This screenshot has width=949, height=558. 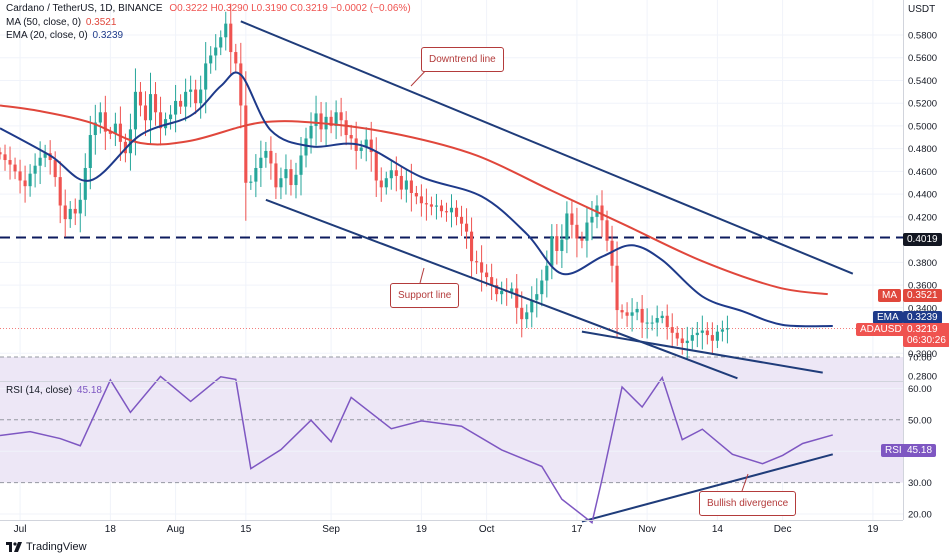 What do you see at coordinates (446, 529) in the screenshot?
I see `time-axis: Jul 18 Aug 15 Sep 19 Oct 17 Nov 14 Dec 19` at bounding box center [446, 529].